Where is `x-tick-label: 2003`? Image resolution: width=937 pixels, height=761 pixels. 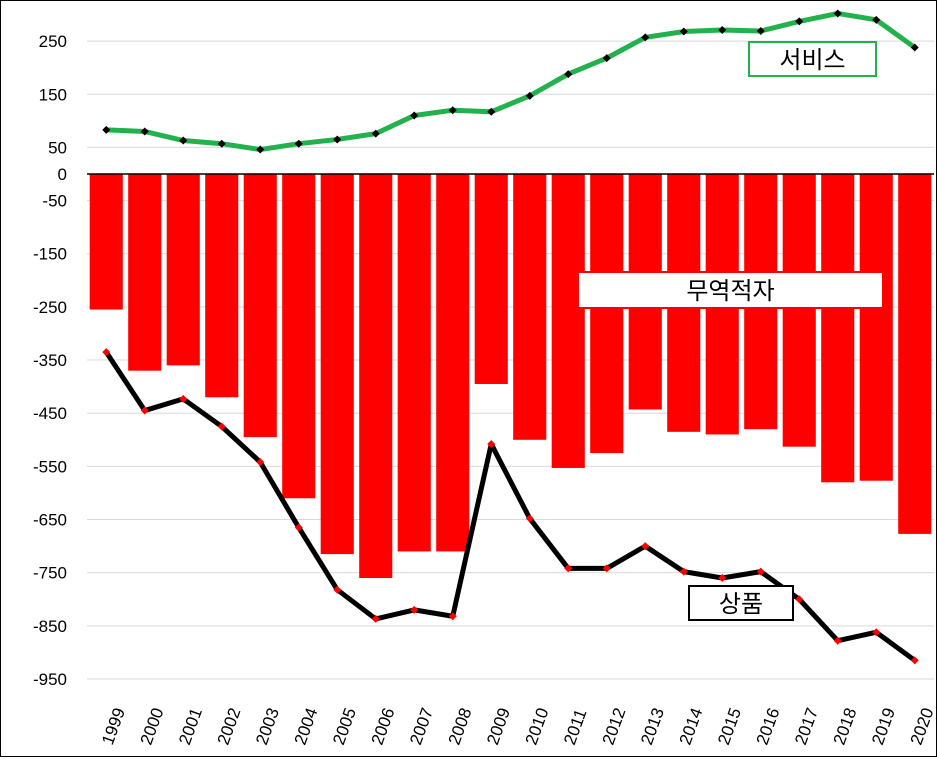 x-tick-label: 2003 is located at coordinates (267, 726).